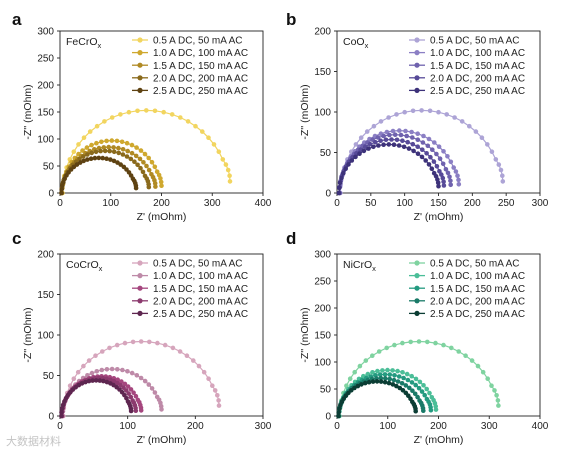  What do you see at coordinates (439, 440) in the screenshot?
I see `x-axis-label: Z' (mOhm)` at bounding box center [439, 440].